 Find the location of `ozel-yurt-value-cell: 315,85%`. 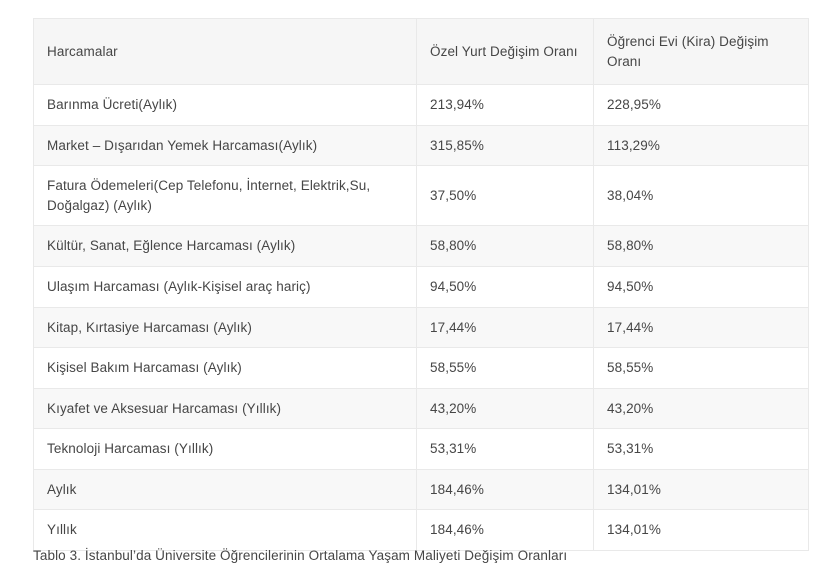

ozel-yurt-value-cell: 315,85% is located at coordinates (505, 145).